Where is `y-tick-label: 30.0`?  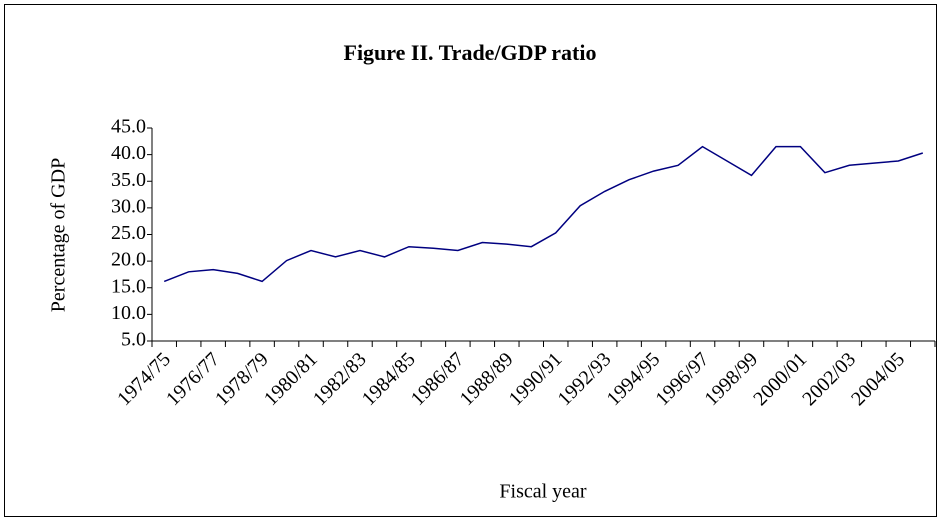
y-tick-label: 30.0 is located at coordinates (128, 206).